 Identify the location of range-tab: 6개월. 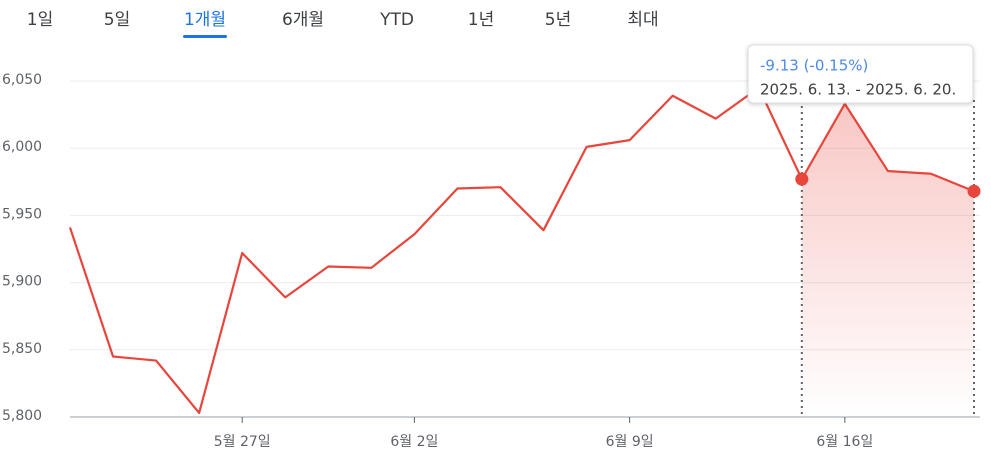
(303, 20).